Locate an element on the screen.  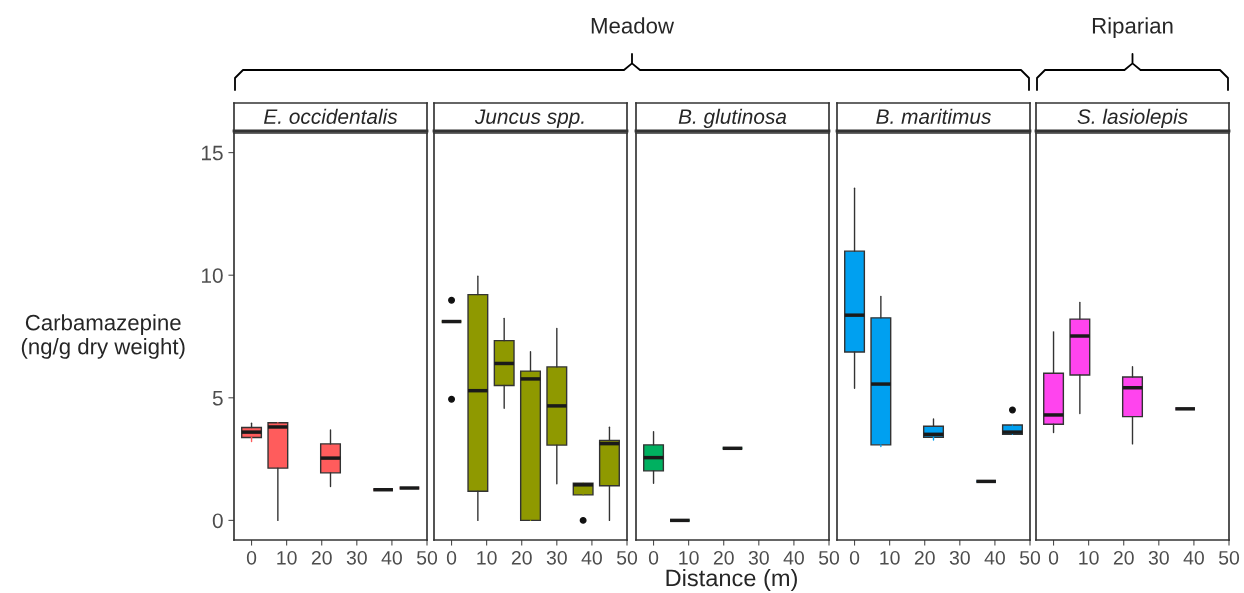
y-tick-label: 15 is located at coordinates (212, 153).